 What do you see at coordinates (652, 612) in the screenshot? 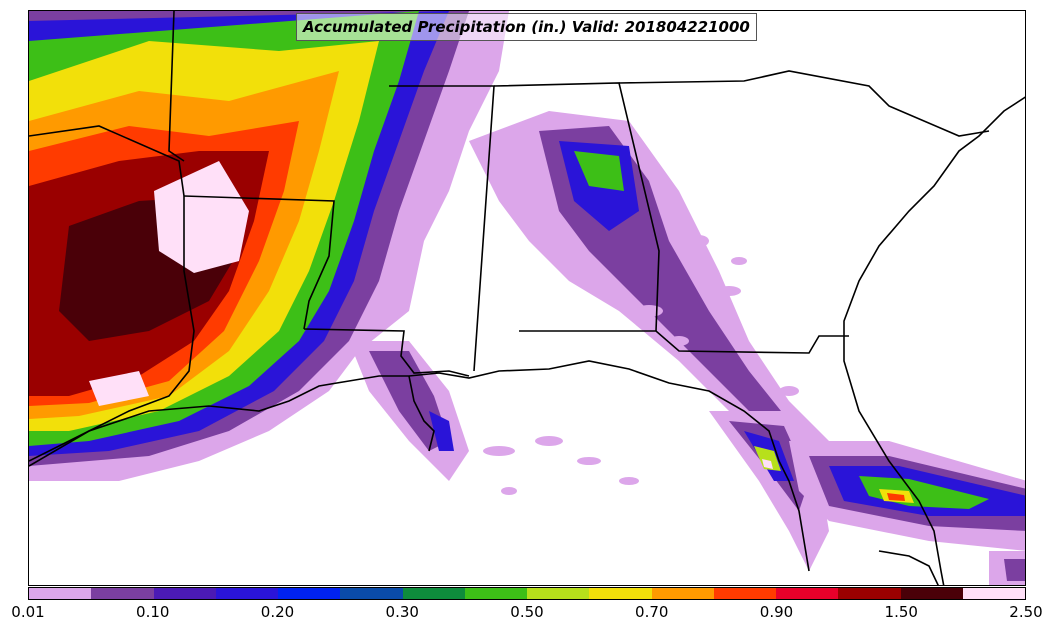
I see `colorbar-tick-label: 0.70` at bounding box center [652, 612].